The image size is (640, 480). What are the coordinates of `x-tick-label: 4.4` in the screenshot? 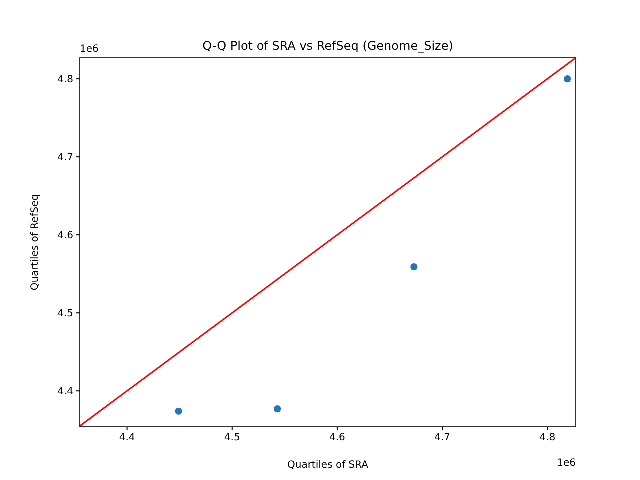 It's located at (127, 438).